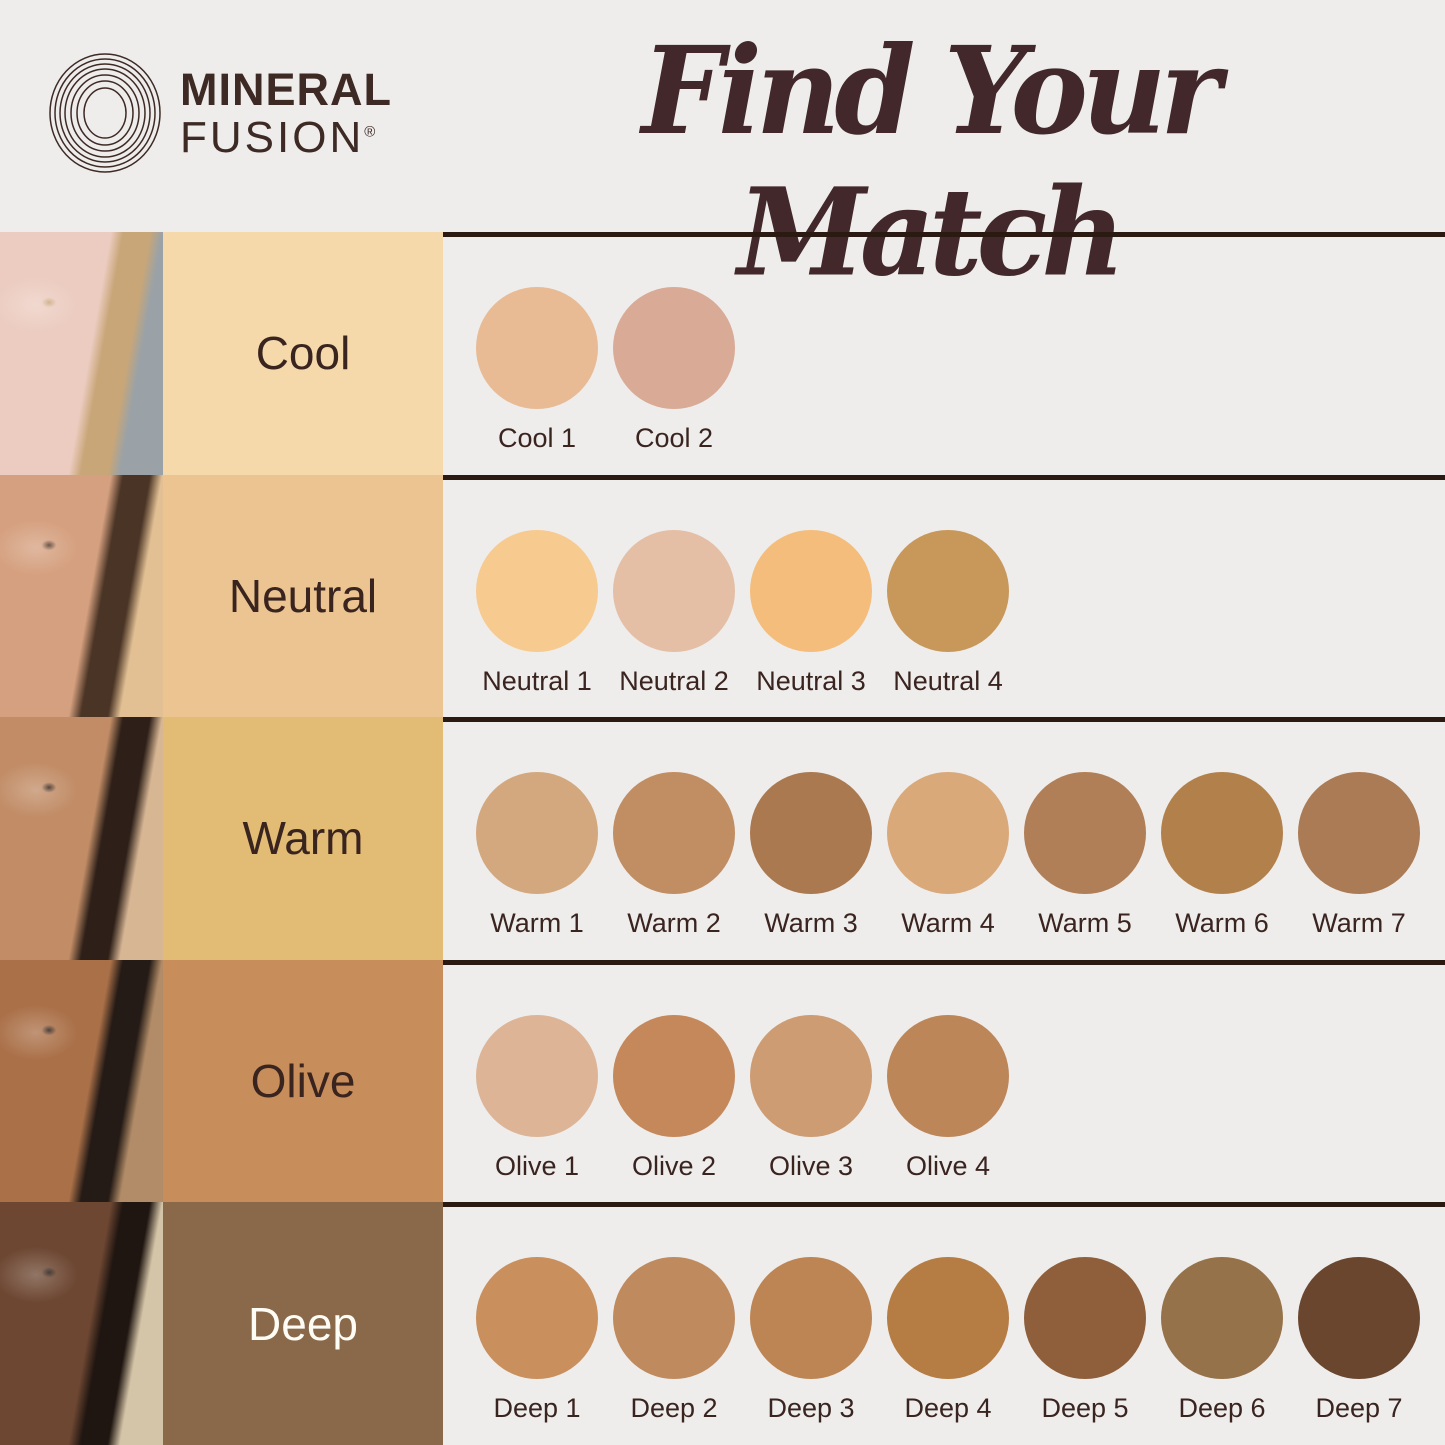 The height and width of the screenshot is (1445, 1445). Describe the element at coordinates (278, 137) in the screenshot. I see `brand-name-line2: FUSION®` at that location.